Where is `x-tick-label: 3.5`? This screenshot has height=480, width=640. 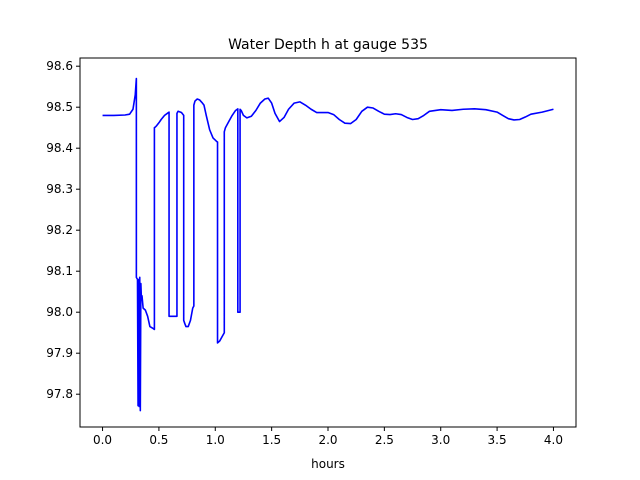 x-tick-label: 3.5 is located at coordinates (497, 440).